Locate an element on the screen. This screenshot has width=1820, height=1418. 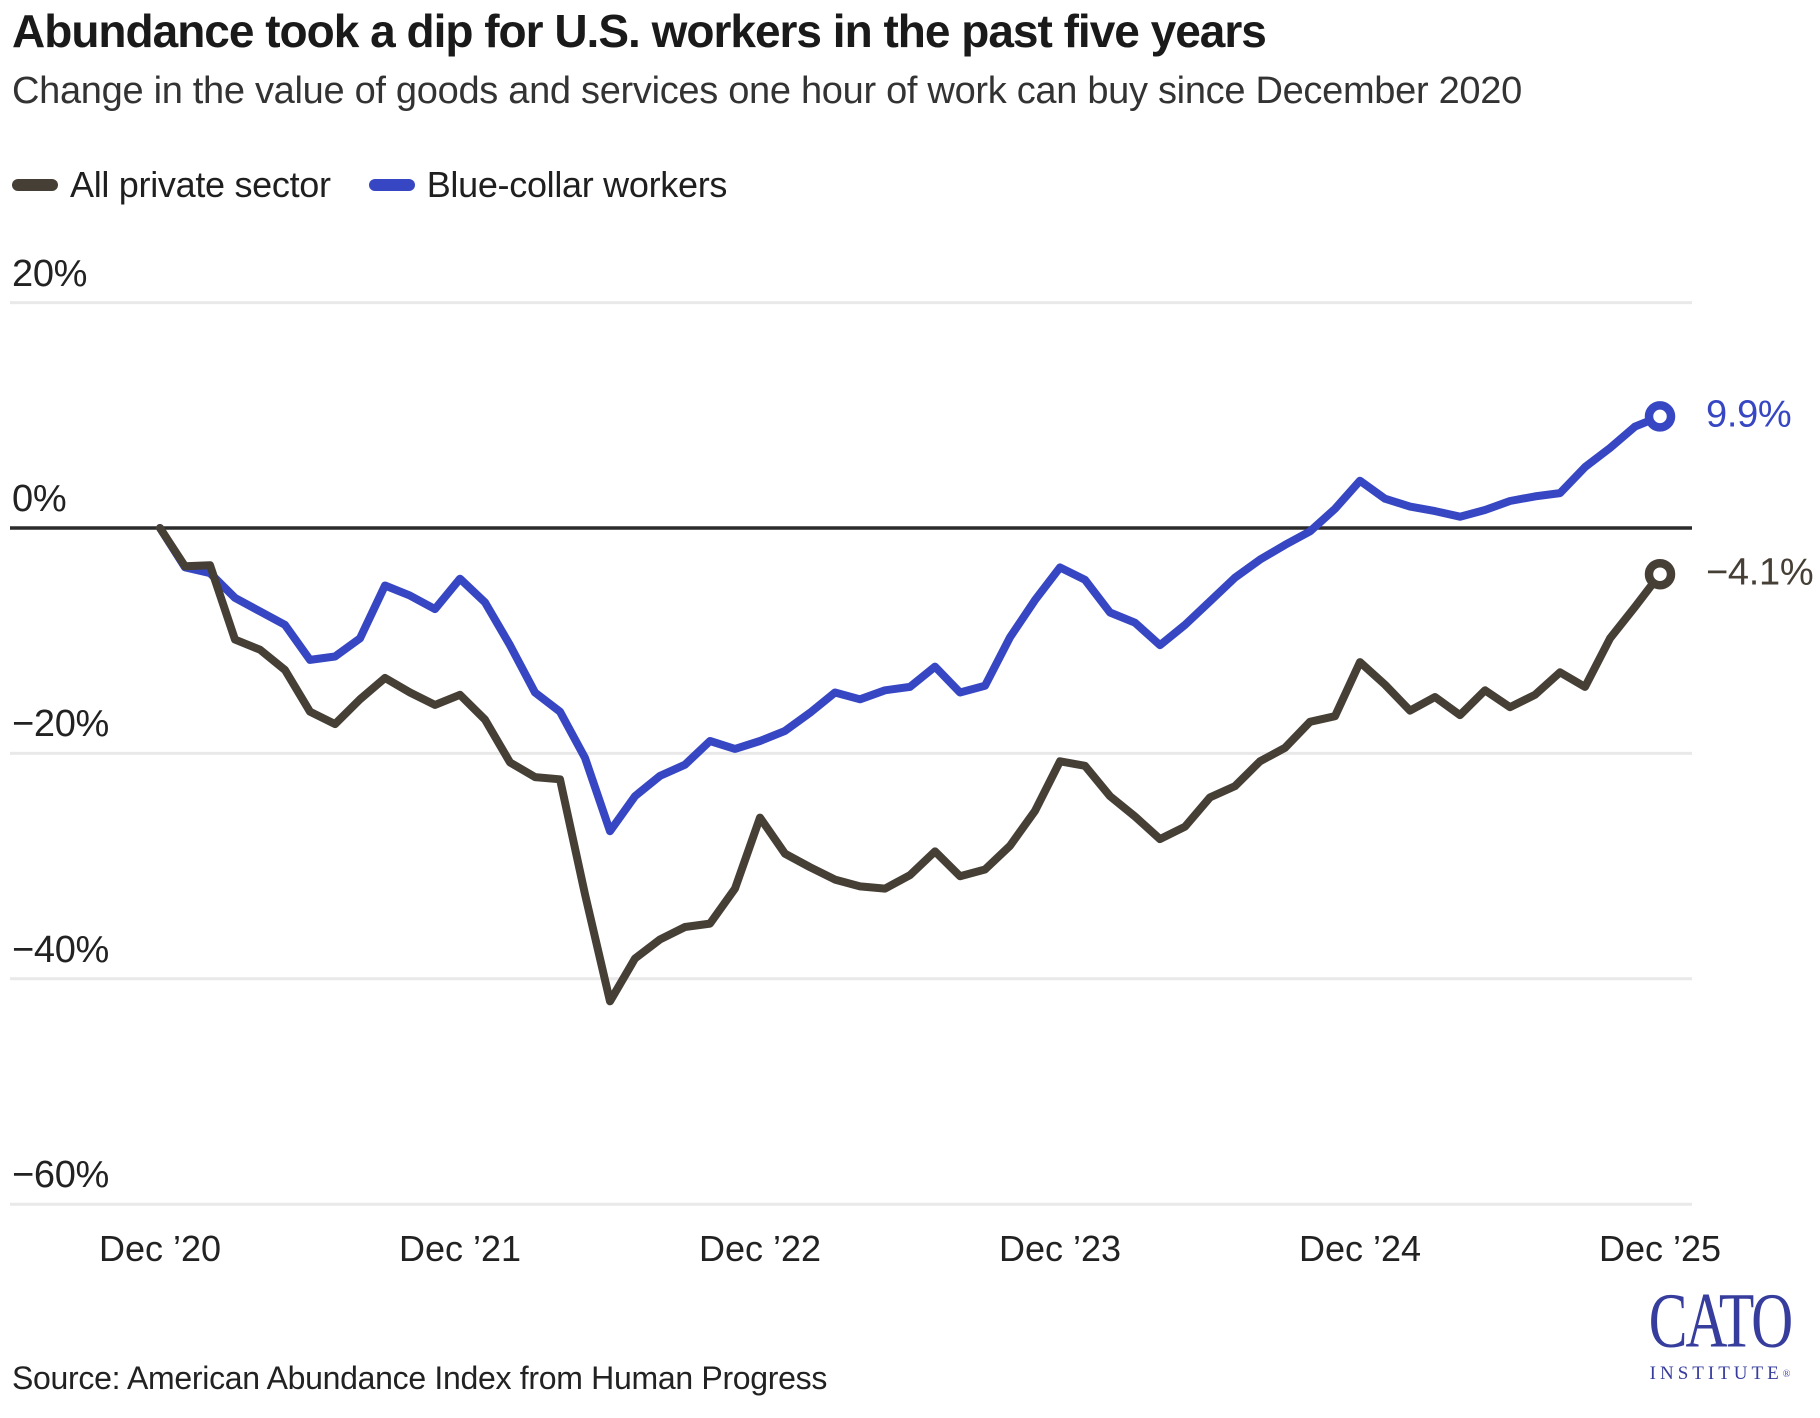
registered-mark-icon: ® is located at coordinates (1786, 1374).